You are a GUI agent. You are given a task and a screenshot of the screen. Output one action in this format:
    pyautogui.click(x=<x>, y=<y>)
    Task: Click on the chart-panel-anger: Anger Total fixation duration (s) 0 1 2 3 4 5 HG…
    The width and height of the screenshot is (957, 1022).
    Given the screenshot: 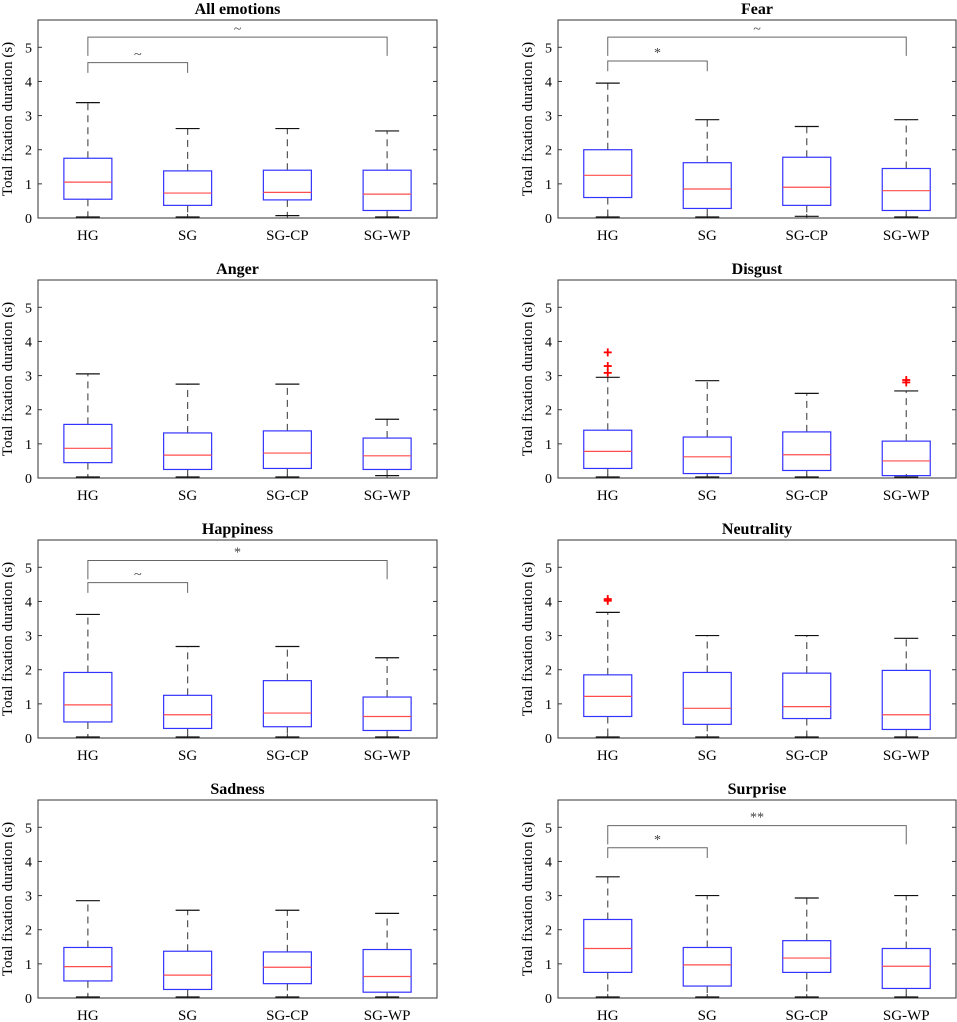 What is the action you would take?
    pyautogui.click(x=219, y=382)
    